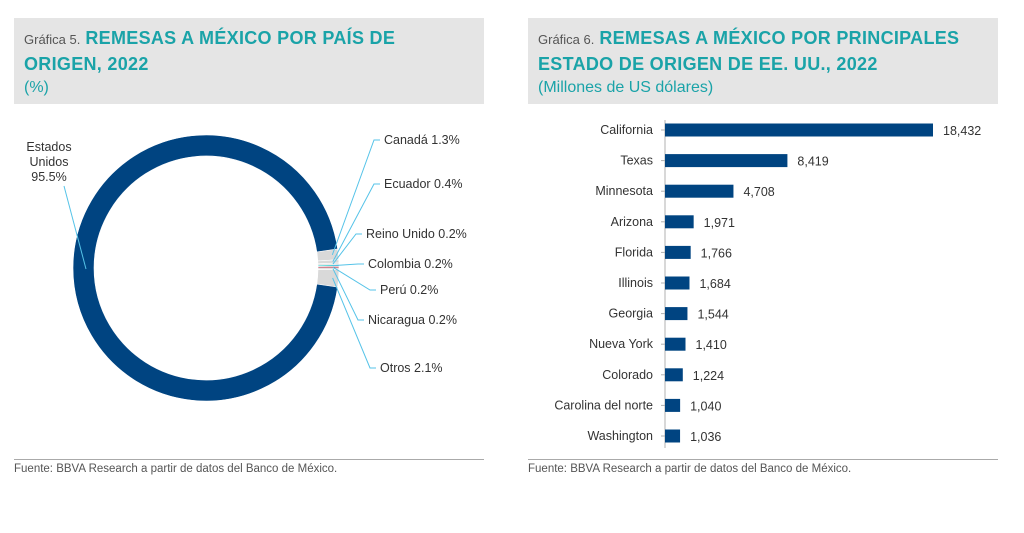 This screenshot has width=1024, height=533. Describe the element at coordinates (711, 345) in the screenshot. I see `value-label-nueva-york: 1,410` at that location.